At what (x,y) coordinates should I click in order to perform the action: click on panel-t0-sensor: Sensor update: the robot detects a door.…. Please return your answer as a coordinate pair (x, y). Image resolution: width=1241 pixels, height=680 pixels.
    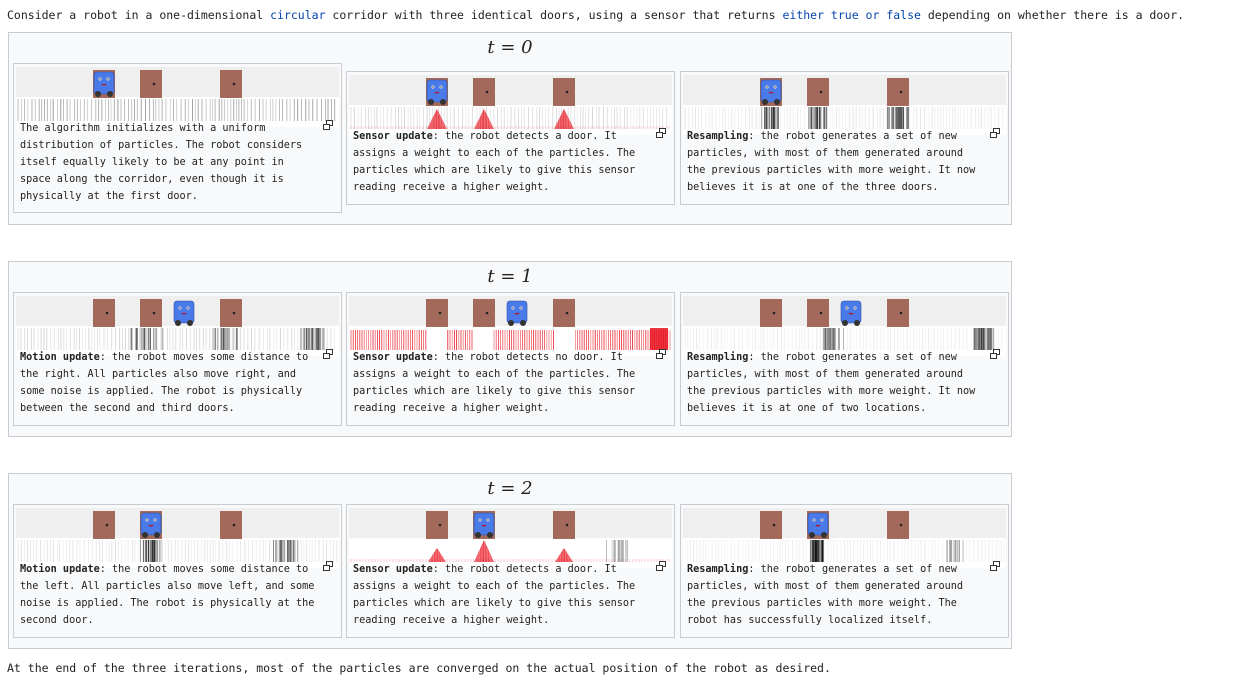
    Looking at the image, I should click on (510, 138).